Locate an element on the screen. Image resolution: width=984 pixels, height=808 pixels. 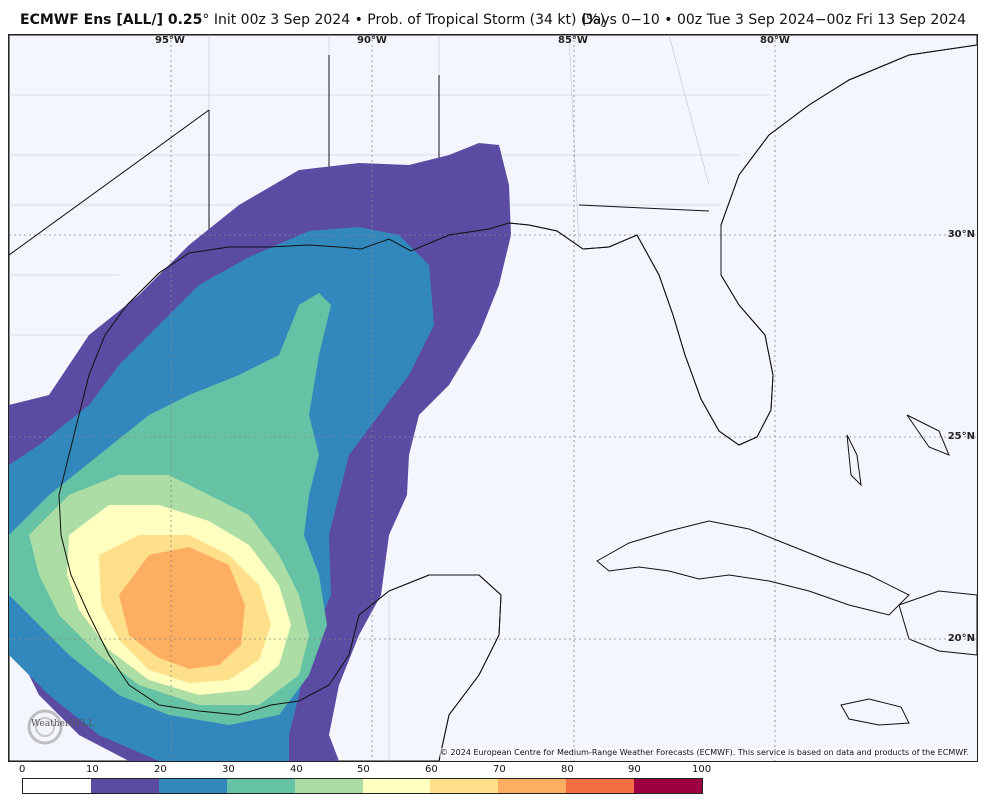
degree-symbol: ° is located at coordinates (206, 20).